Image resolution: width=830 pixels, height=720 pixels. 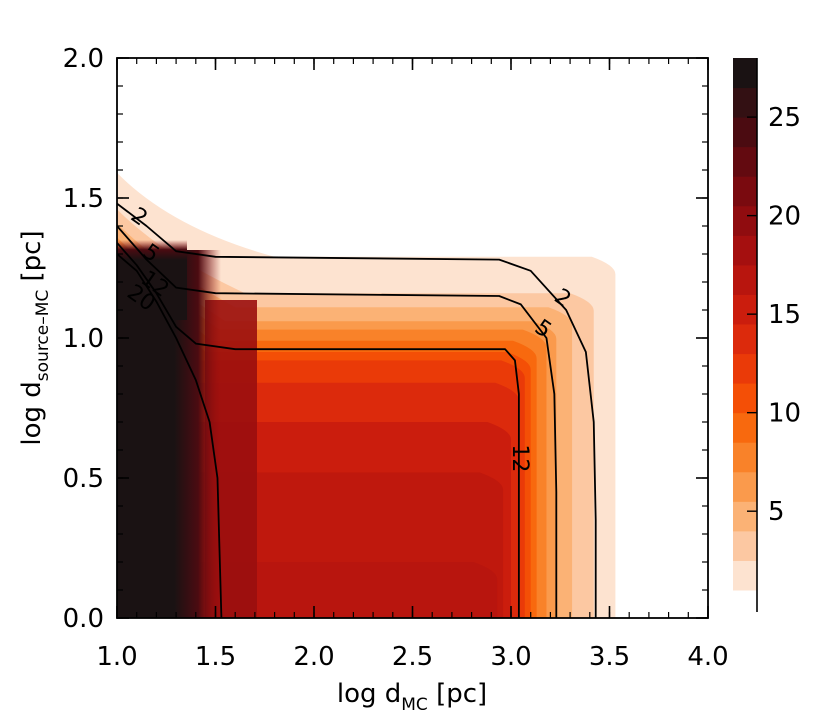 I want to click on colorbar: 5 10 15 20 25, so click(x=767, y=335).